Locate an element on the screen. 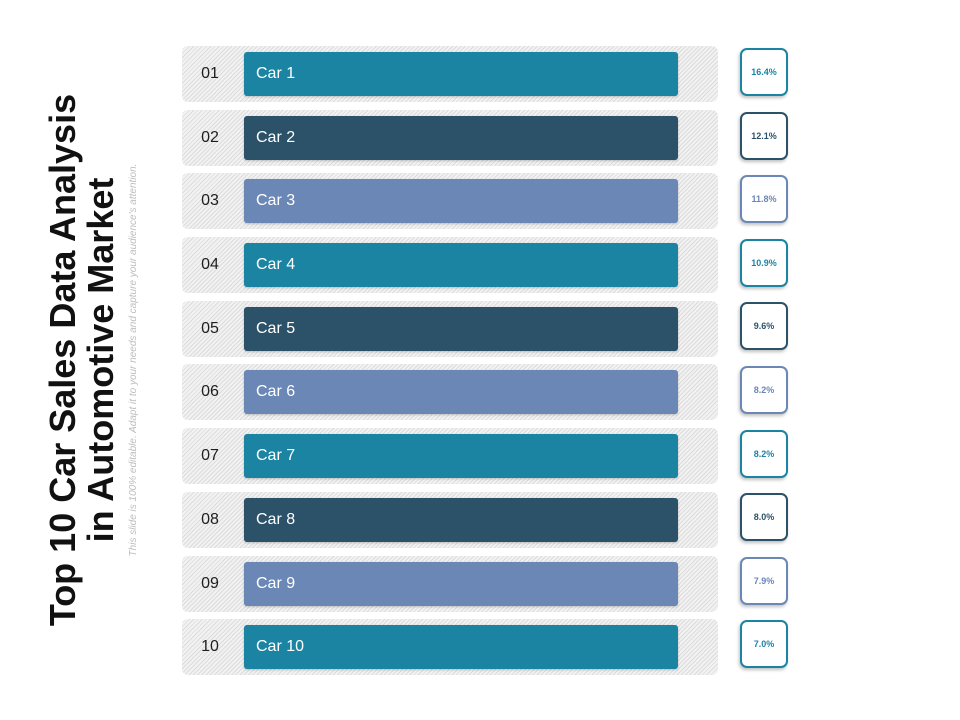 The width and height of the screenshot is (960, 720). row-label: Car 2 is located at coordinates (276, 137).